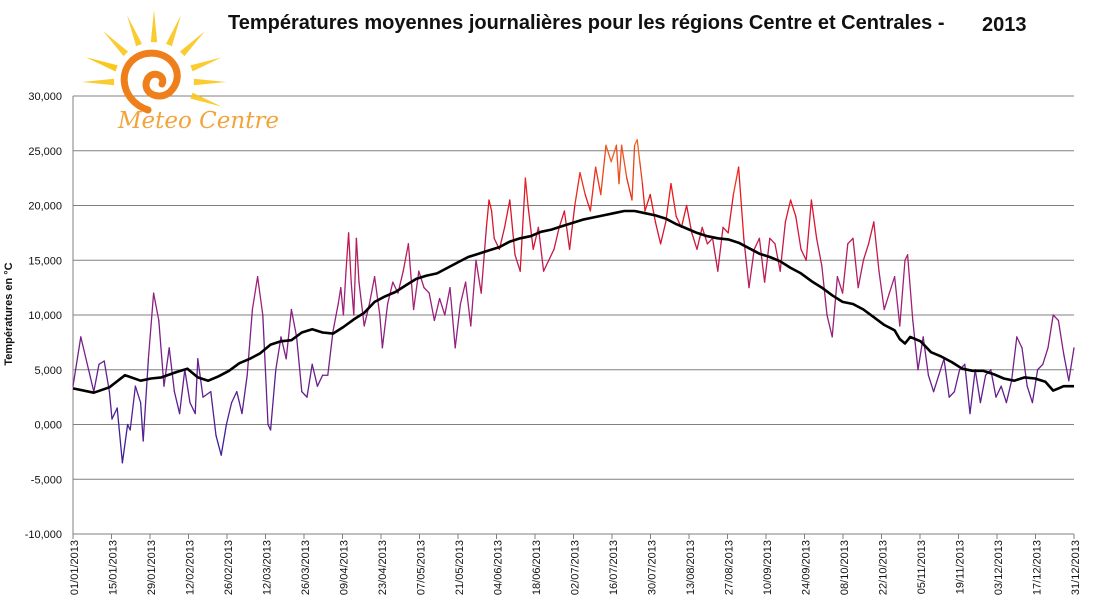  Describe the element at coordinates (1004, 25) in the screenshot. I see `chart-title-year: 2013` at that location.